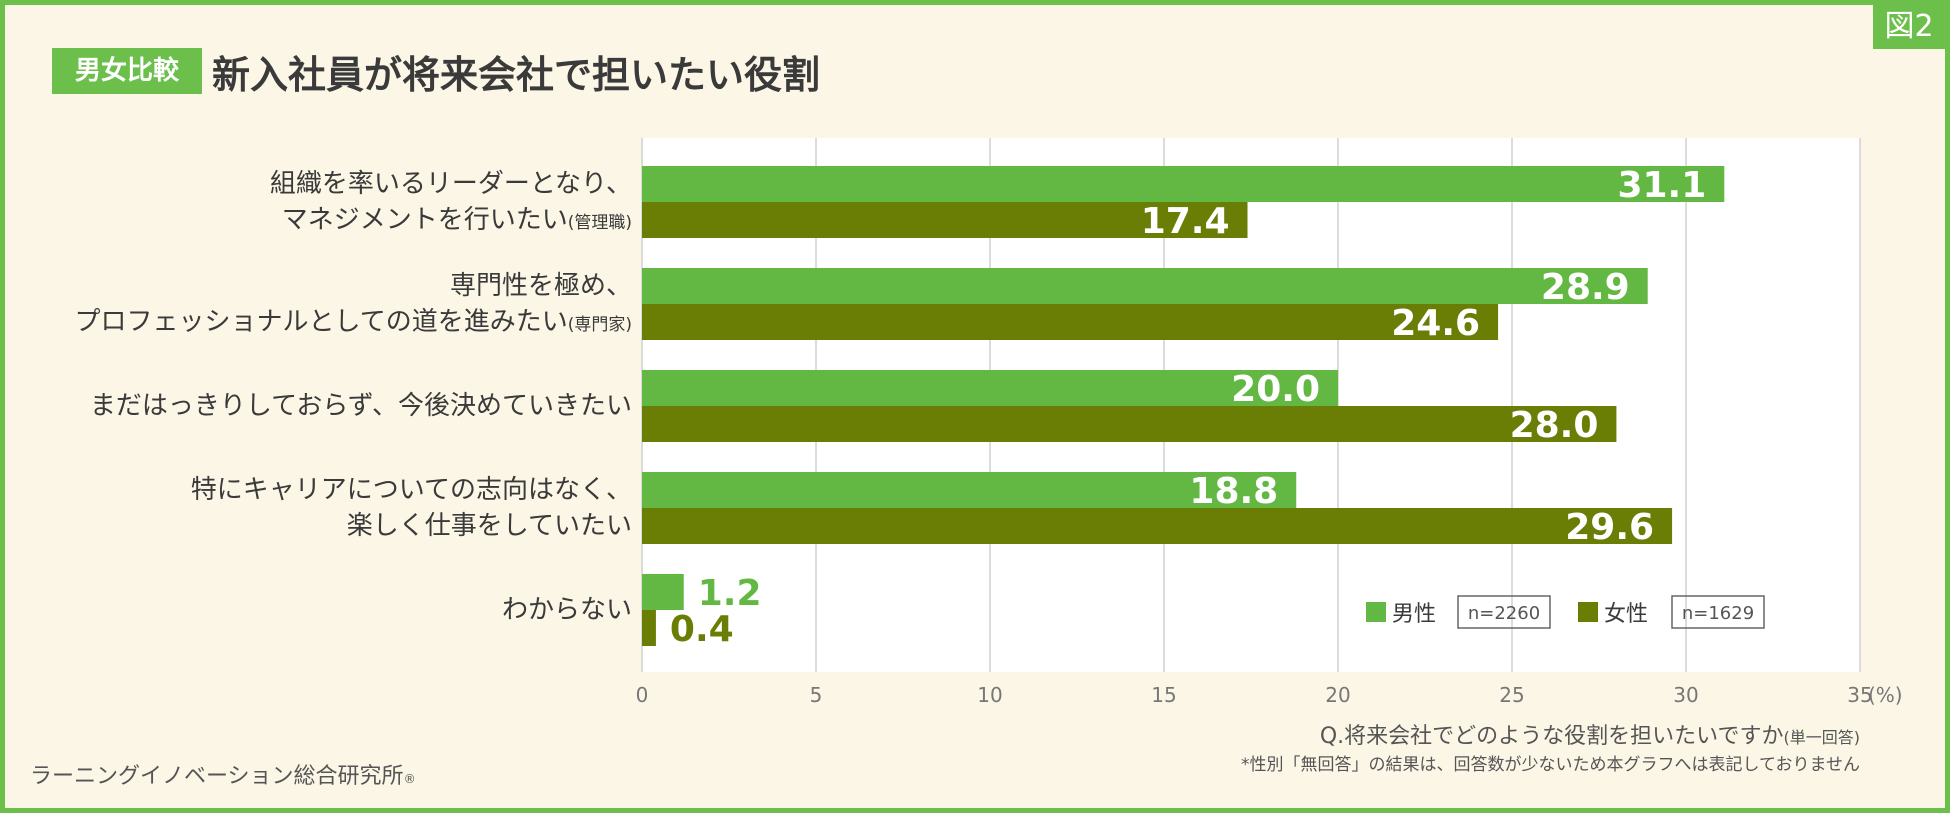 The height and width of the screenshot is (813, 1950). What do you see at coordinates (456, 220) in the screenshot?
I see `category-label-line2: マネジメントを行いたい(管理職)` at bounding box center [456, 220].